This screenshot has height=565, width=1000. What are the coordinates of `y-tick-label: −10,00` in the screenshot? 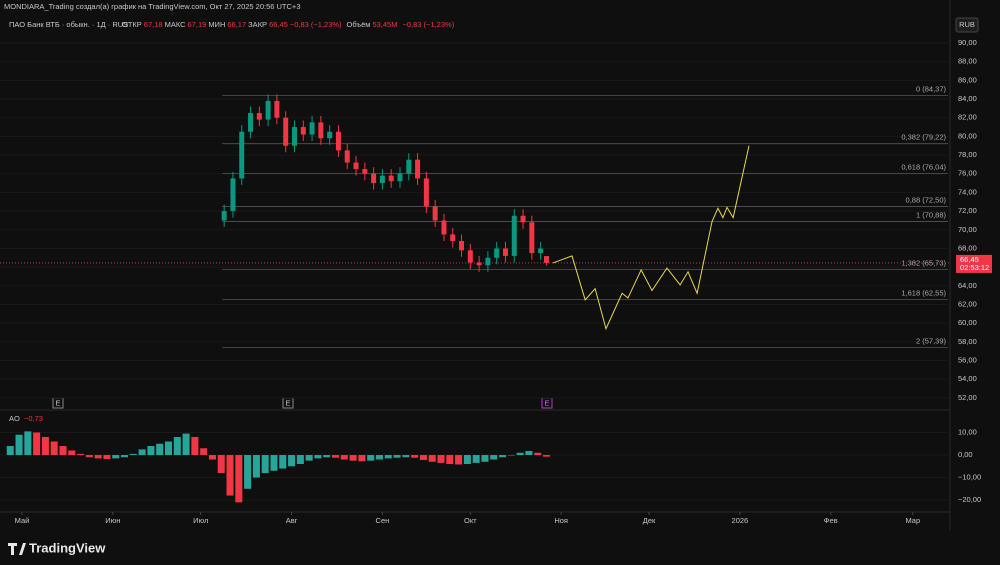 It's located at (969, 477).